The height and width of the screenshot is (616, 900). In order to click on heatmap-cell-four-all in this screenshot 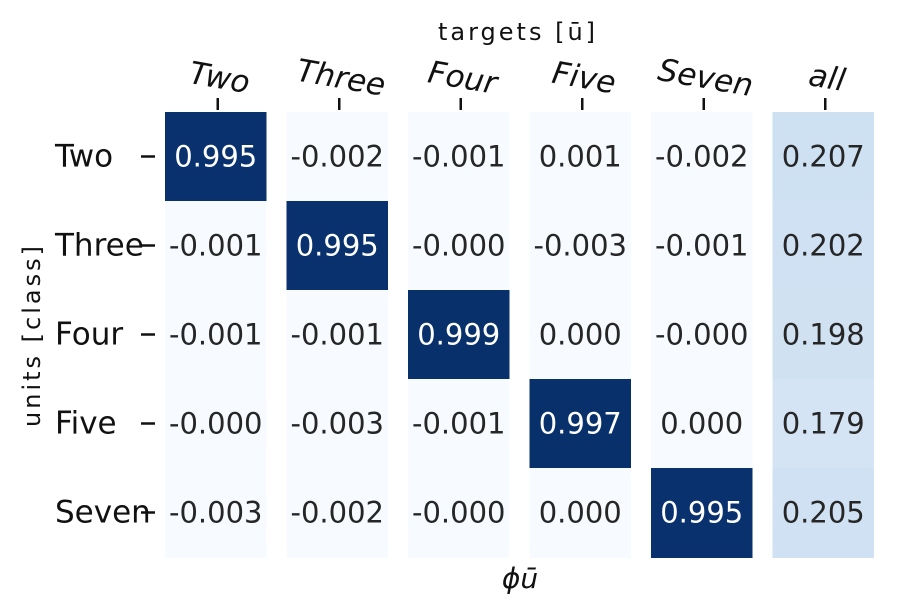, I will do `click(823, 335)`.